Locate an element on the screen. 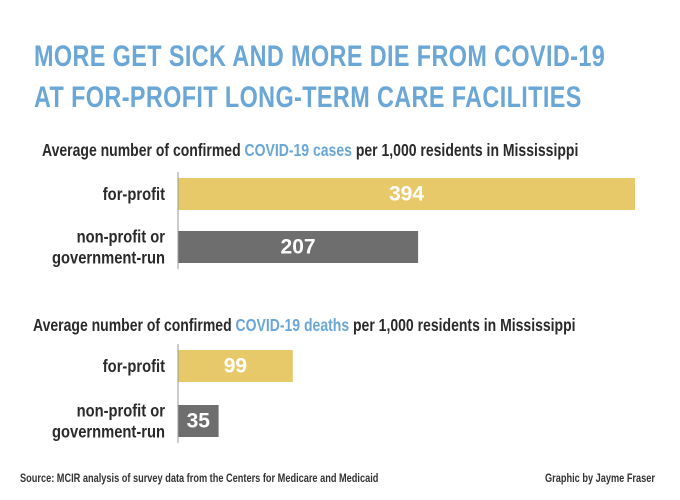 This screenshot has width=680, height=500. cases-non-profit-category-label: non-profit or government-run is located at coordinates (109, 247).